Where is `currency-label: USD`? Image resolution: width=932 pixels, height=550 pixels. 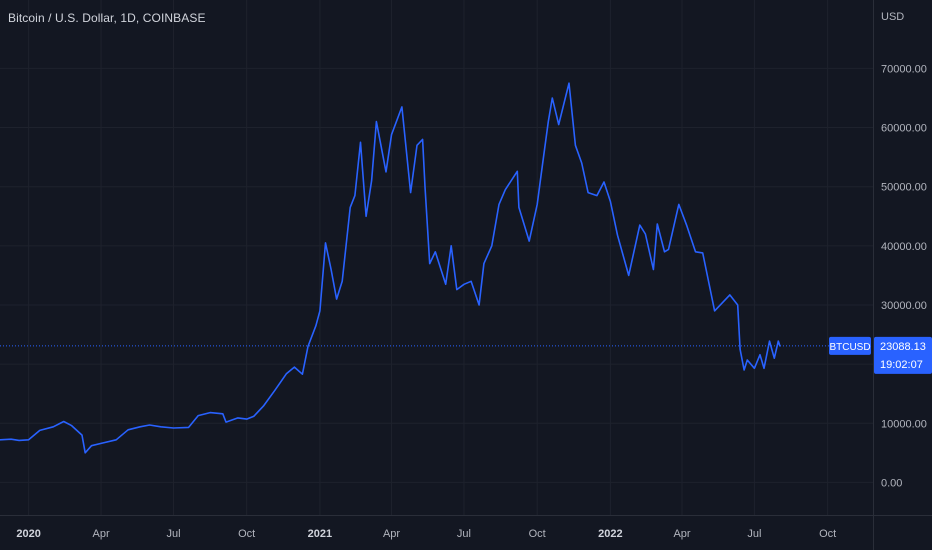 currency-label: USD is located at coordinates (892, 17).